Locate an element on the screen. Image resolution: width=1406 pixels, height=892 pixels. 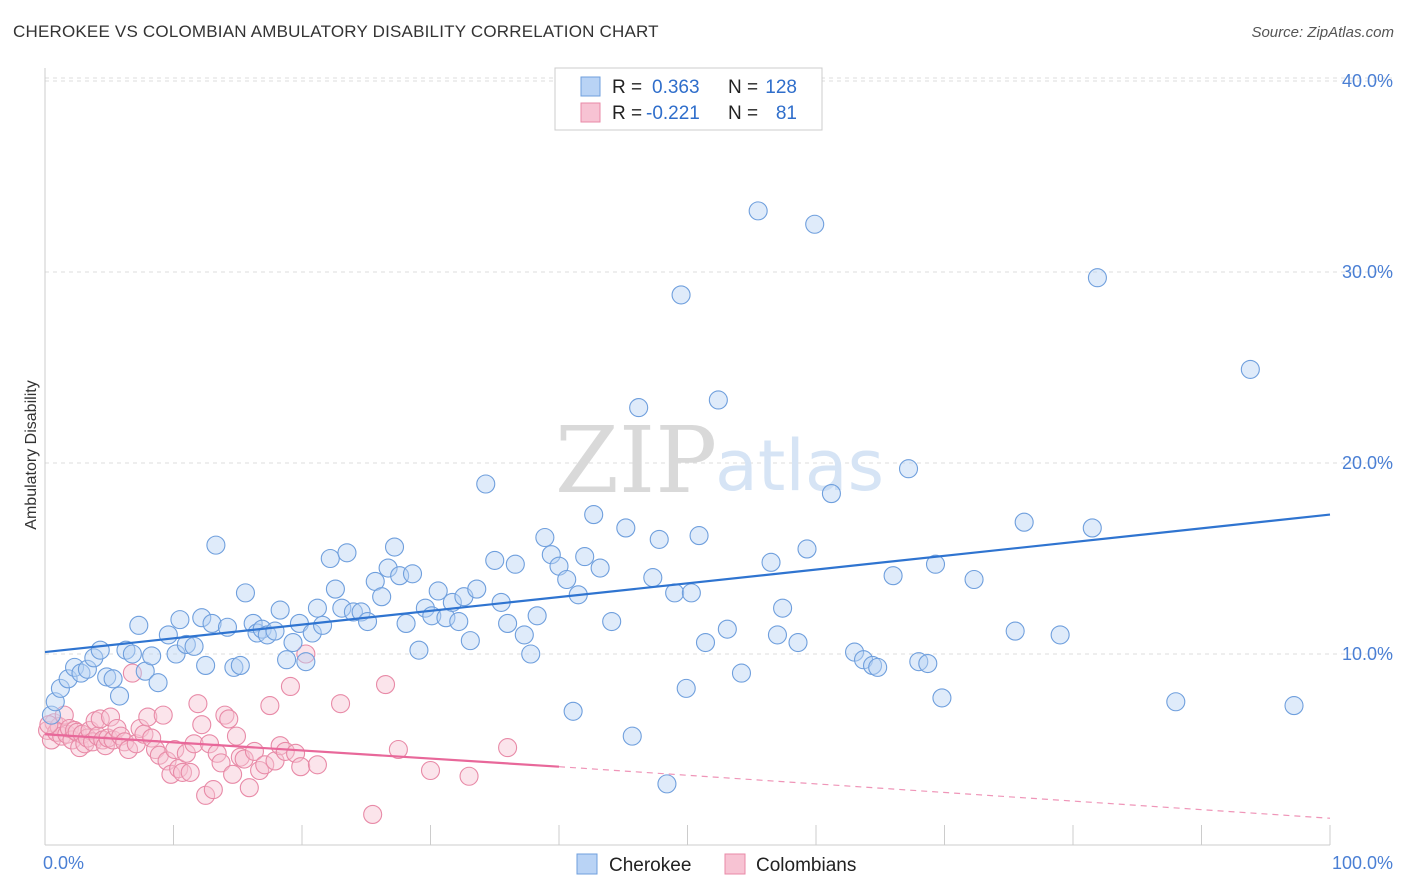
cherokee-trend-line is located at coordinates (687, 583).